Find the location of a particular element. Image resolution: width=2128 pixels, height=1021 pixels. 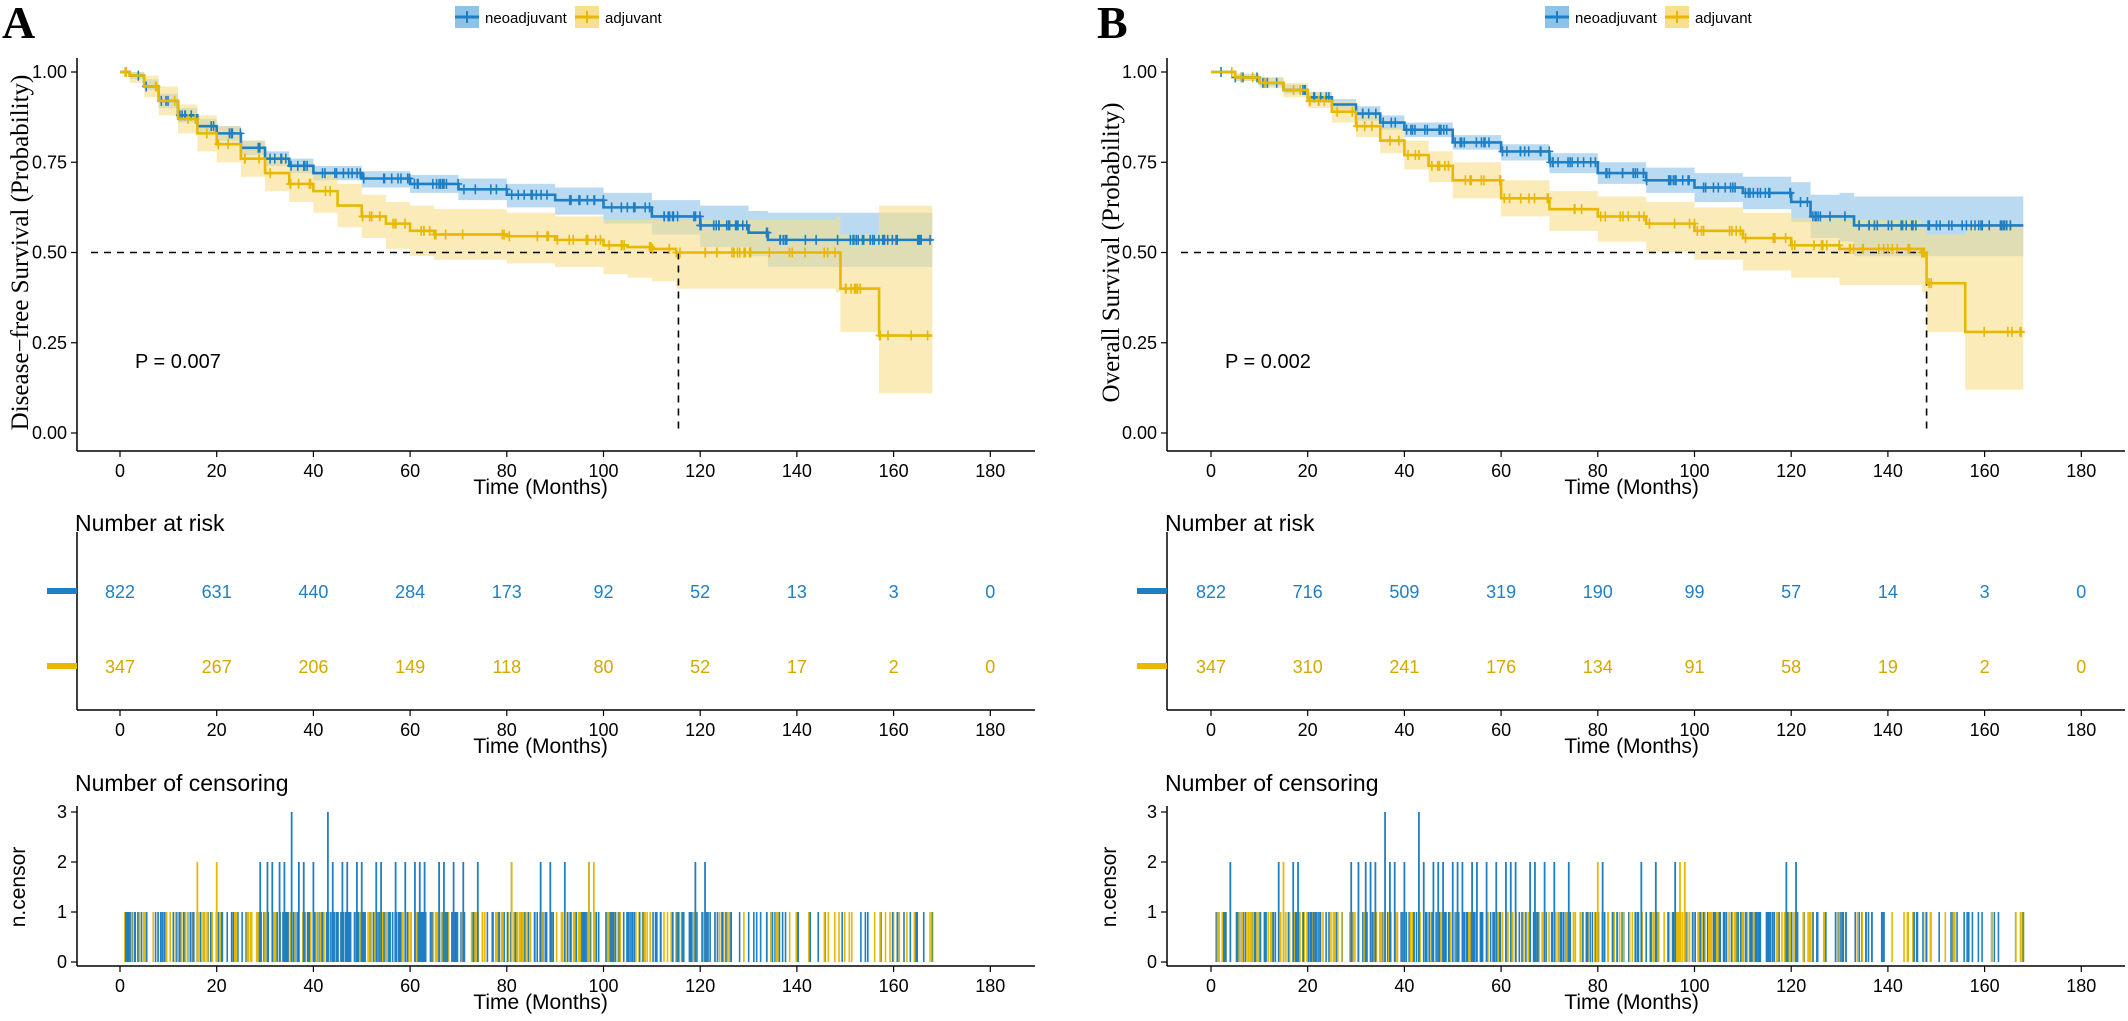

risk-count-adjuvant: 149 is located at coordinates (410, 667).